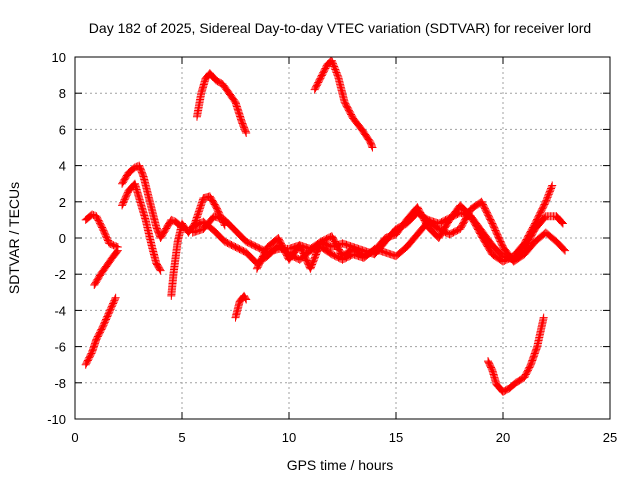 The height and width of the screenshot is (480, 640). I want to click on y-tick-label: 0, so click(62, 238).